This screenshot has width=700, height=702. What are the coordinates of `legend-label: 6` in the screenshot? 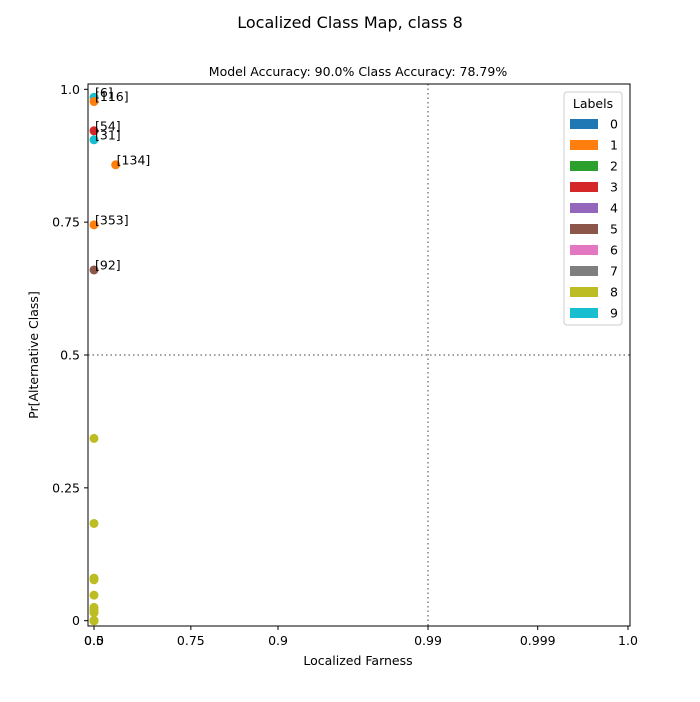 It's located at (614, 250).